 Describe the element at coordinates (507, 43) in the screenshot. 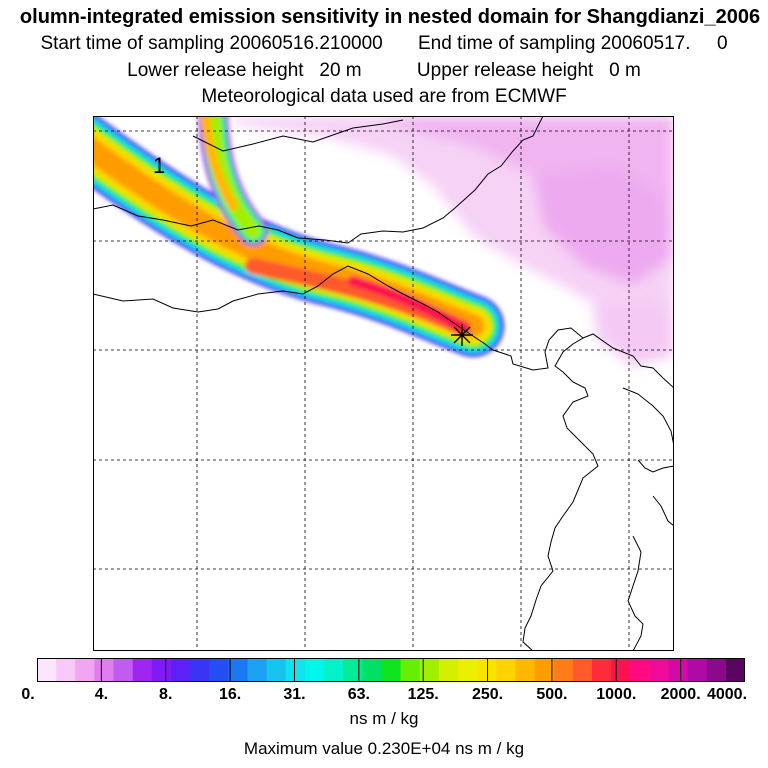

I see `end-time-label: End time of sampling` at that location.